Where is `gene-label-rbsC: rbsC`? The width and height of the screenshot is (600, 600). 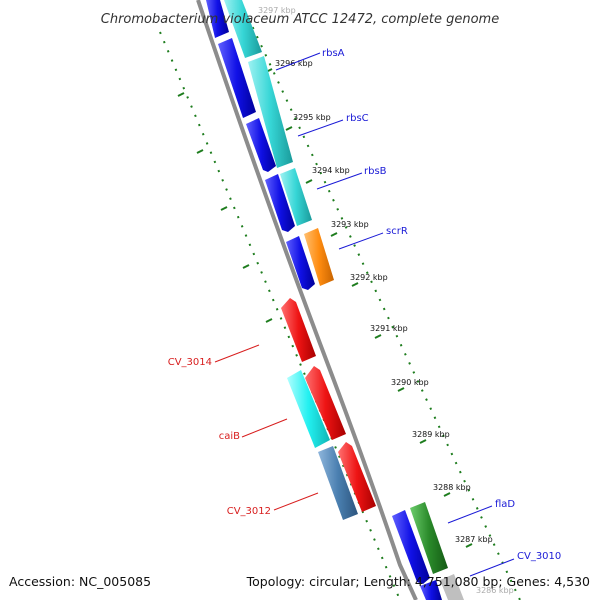 gene-label-rbsC: rbsC is located at coordinates (357, 118).